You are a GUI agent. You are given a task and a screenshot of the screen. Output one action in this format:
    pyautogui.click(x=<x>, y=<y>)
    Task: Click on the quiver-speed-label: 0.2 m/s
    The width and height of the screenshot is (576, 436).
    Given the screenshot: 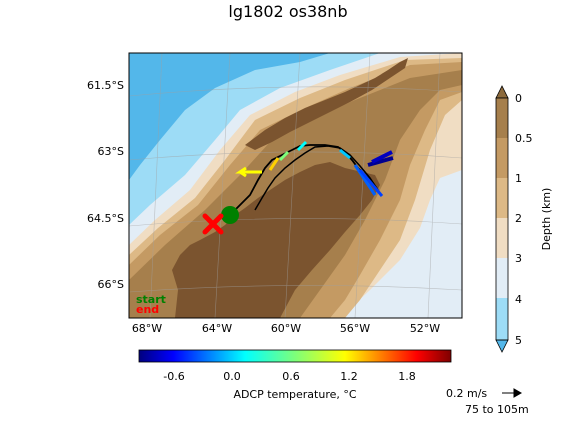 What is the action you would take?
    pyautogui.click(x=466, y=393)
    